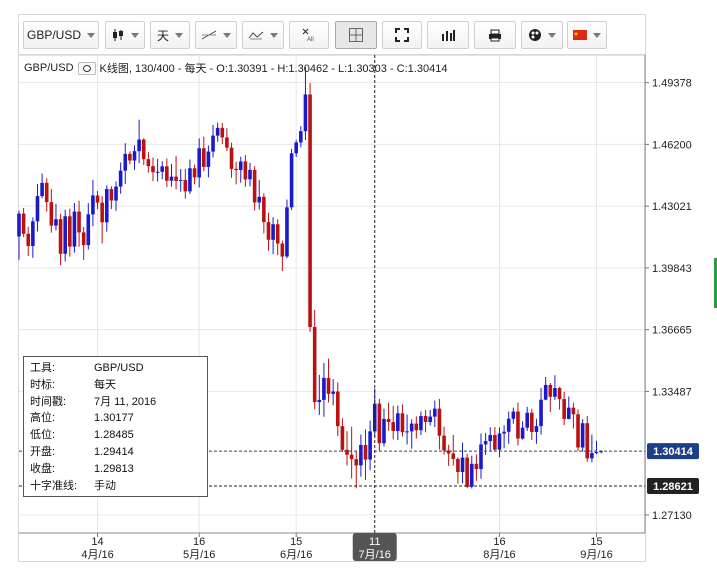  What do you see at coordinates (672, 269) in the screenshot?
I see `y-tick-label: 1.39843` at bounding box center [672, 269].